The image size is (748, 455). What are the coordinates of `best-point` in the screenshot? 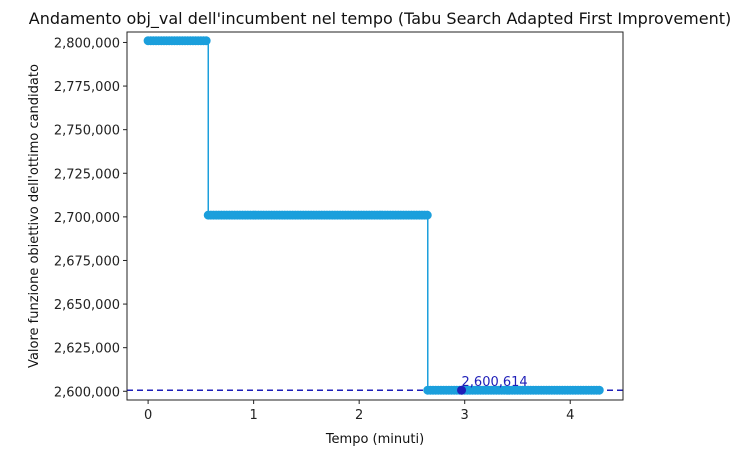 It's located at (462, 390).